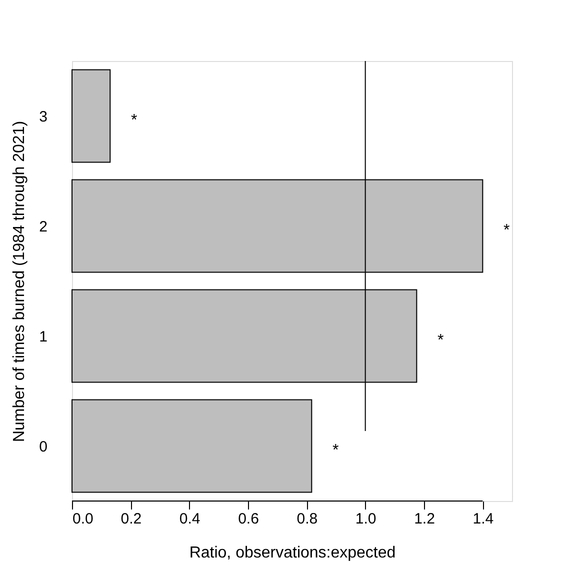  Describe the element at coordinates (19, 281) in the screenshot. I see `y-axis-title: Number of times burned (1984 through 2021)` at that location.